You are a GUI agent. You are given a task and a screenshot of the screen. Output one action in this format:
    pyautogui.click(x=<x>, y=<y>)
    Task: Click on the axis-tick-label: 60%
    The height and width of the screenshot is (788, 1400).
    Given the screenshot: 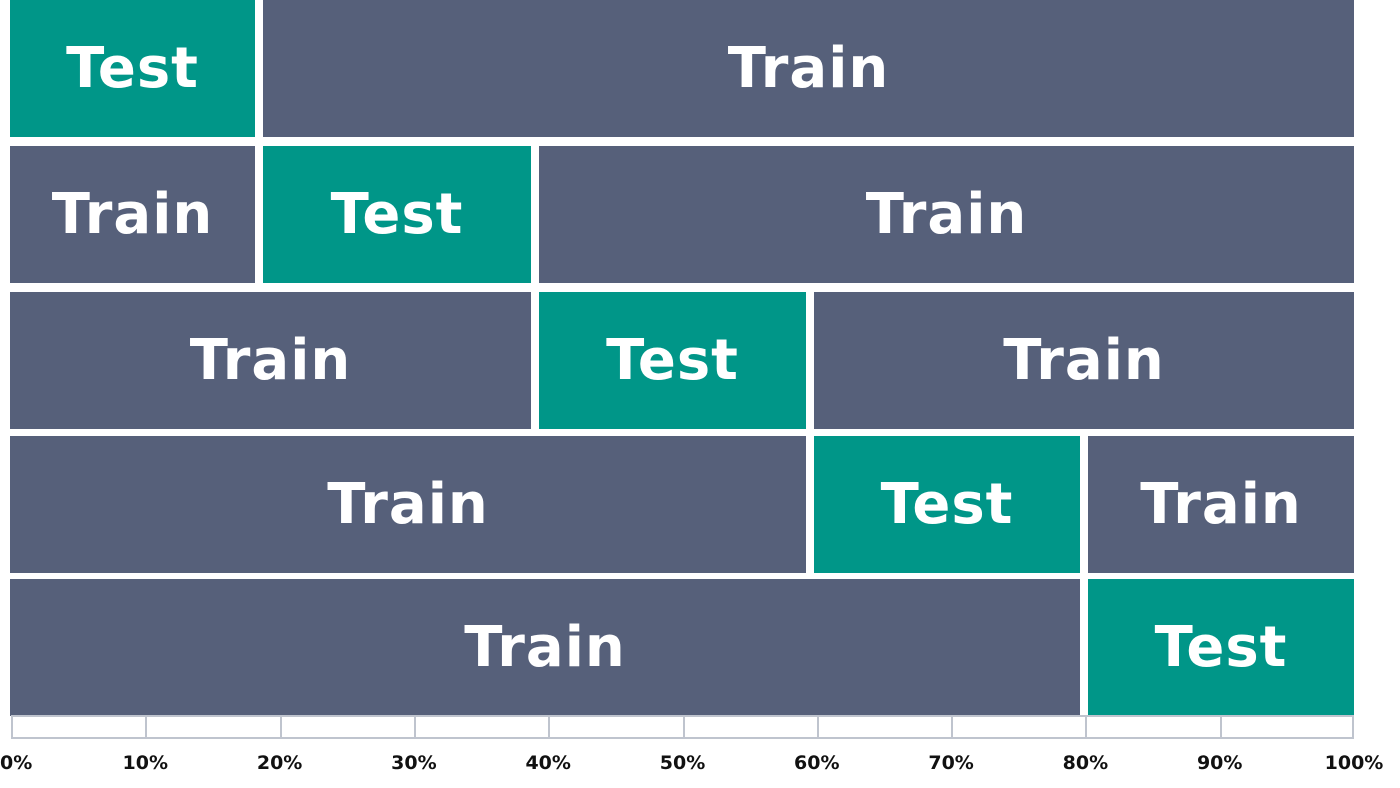 What is the action you would take?
    pyautogui.click(x=817, y=763)
    